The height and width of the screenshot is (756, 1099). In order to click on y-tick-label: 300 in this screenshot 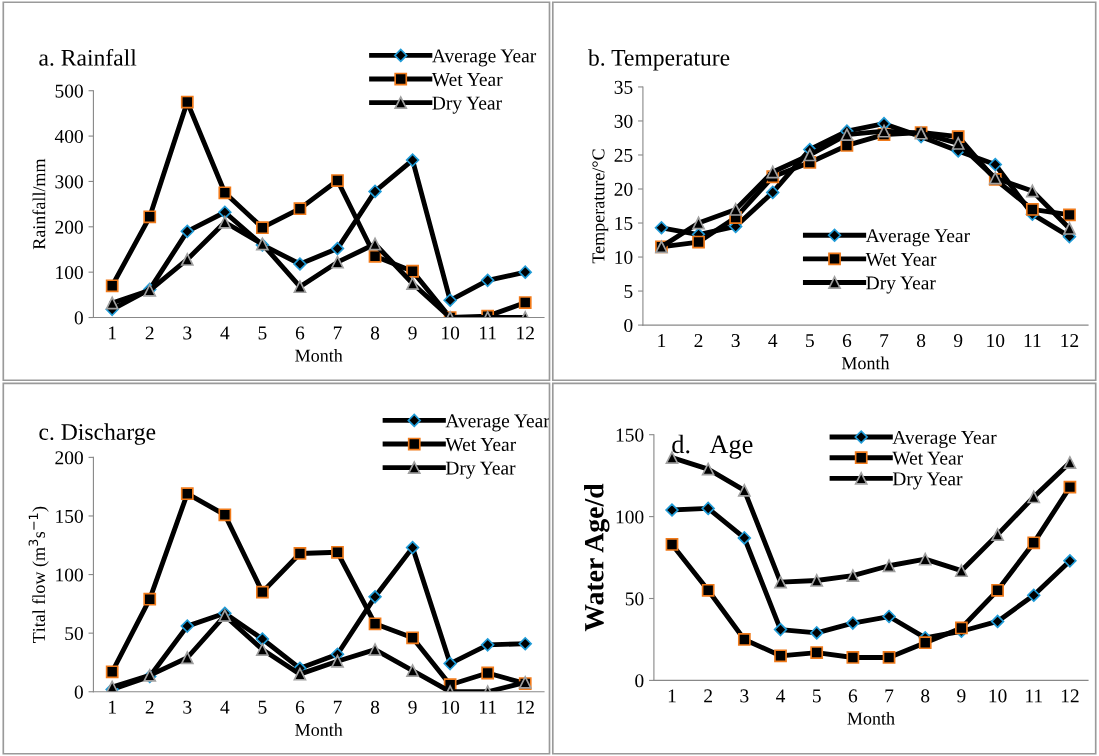, I will do `click(69, 182)`.